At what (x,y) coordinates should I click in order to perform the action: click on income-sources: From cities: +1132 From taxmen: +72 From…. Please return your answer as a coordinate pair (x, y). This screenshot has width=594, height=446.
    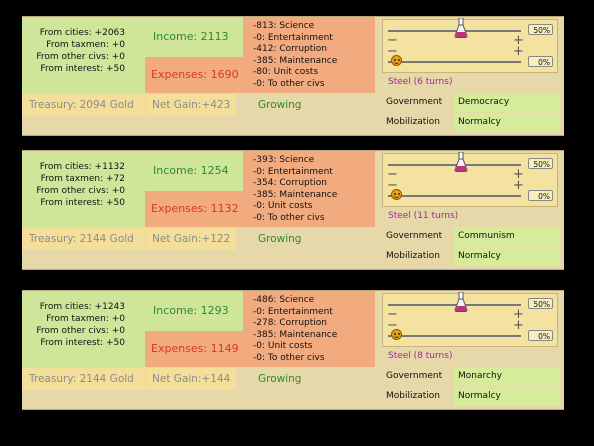
    Looking at the image, I should click on (83, 189).